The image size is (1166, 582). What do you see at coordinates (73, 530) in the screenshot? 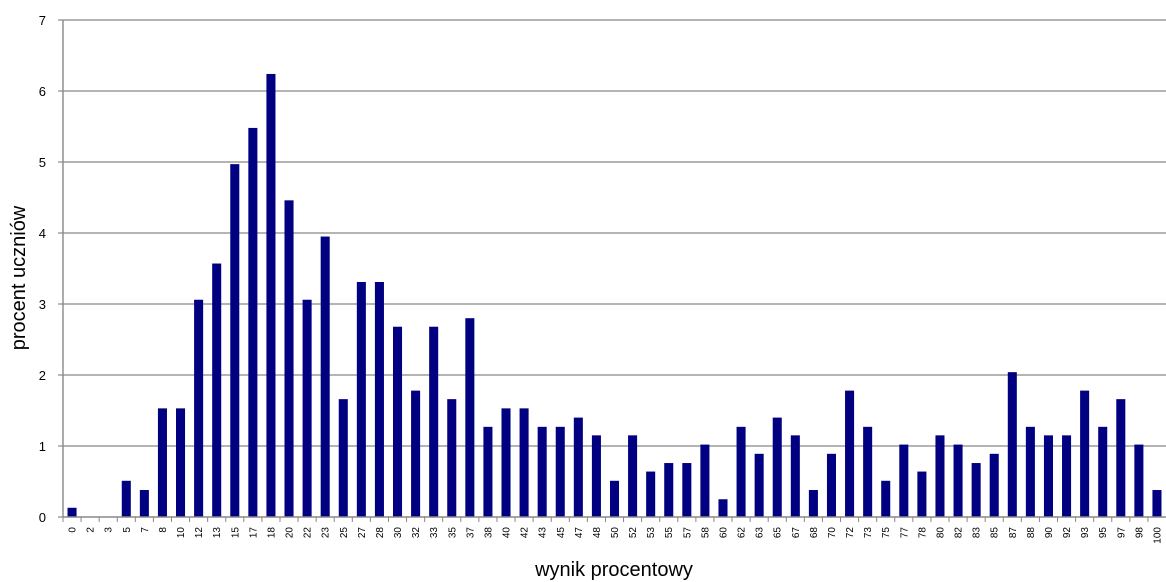
I see `x-tick-label: 0` at bounding box center [73, 530].